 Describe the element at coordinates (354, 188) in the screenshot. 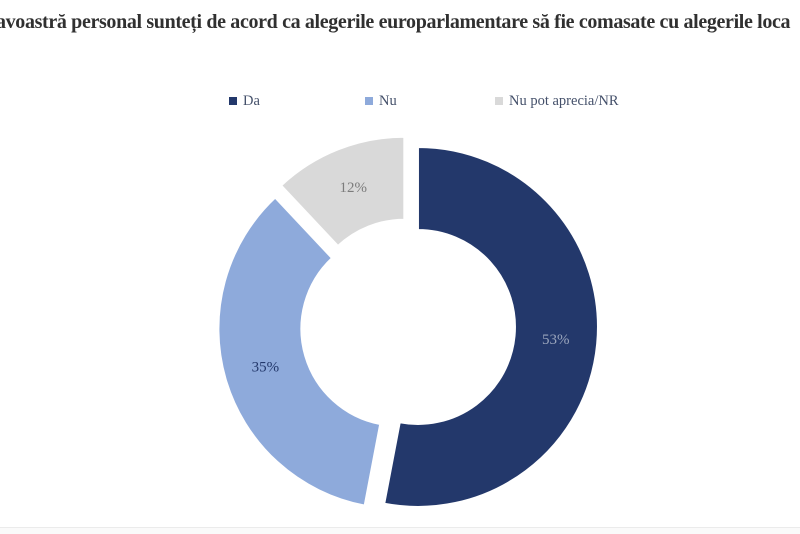

I see `data-label-nu-pot-aprecia-nr: 12%` at that location.